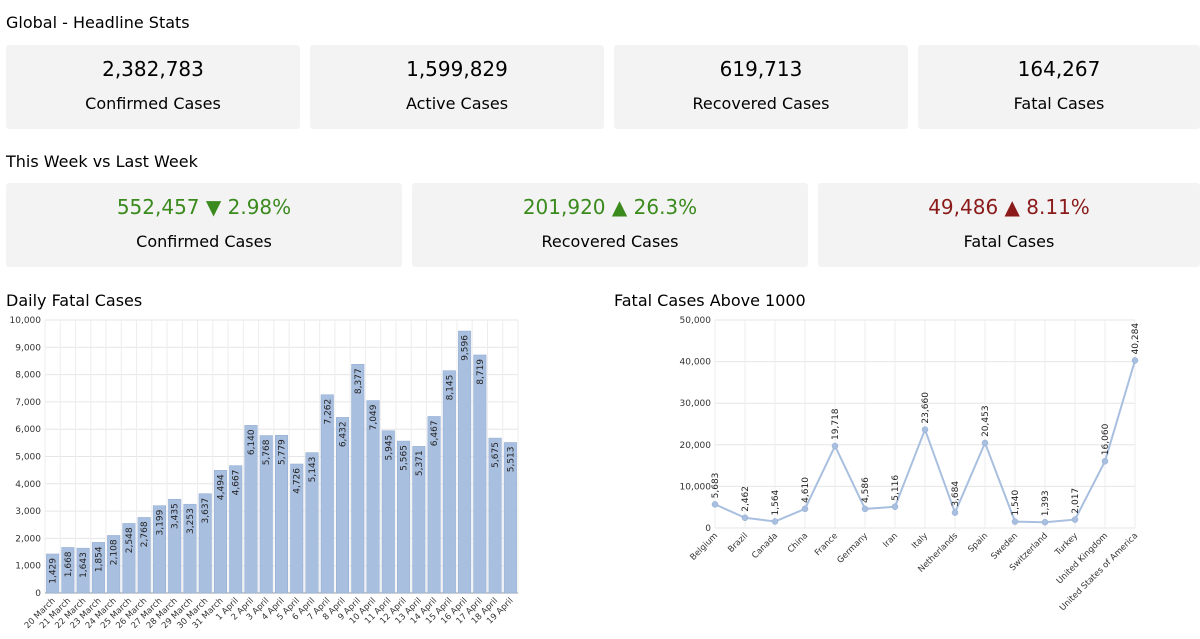  I want to click on point-switzerland, so click(1045, 522).